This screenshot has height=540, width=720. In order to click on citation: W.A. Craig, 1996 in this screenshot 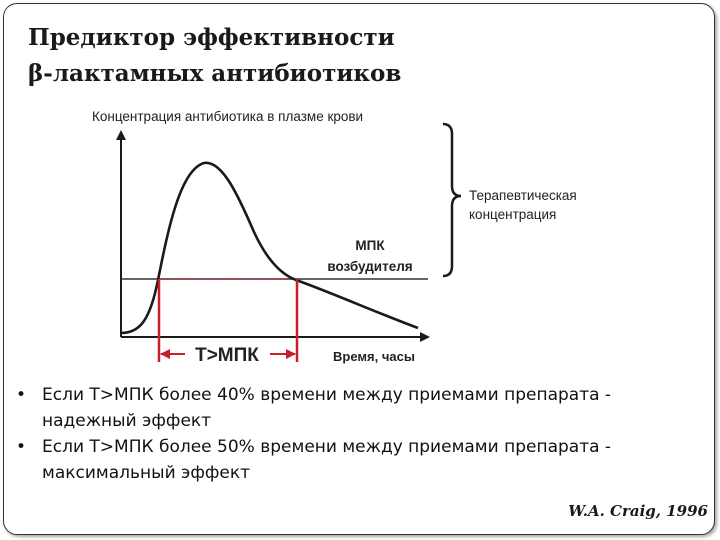, I will do `click(638, 511)`.